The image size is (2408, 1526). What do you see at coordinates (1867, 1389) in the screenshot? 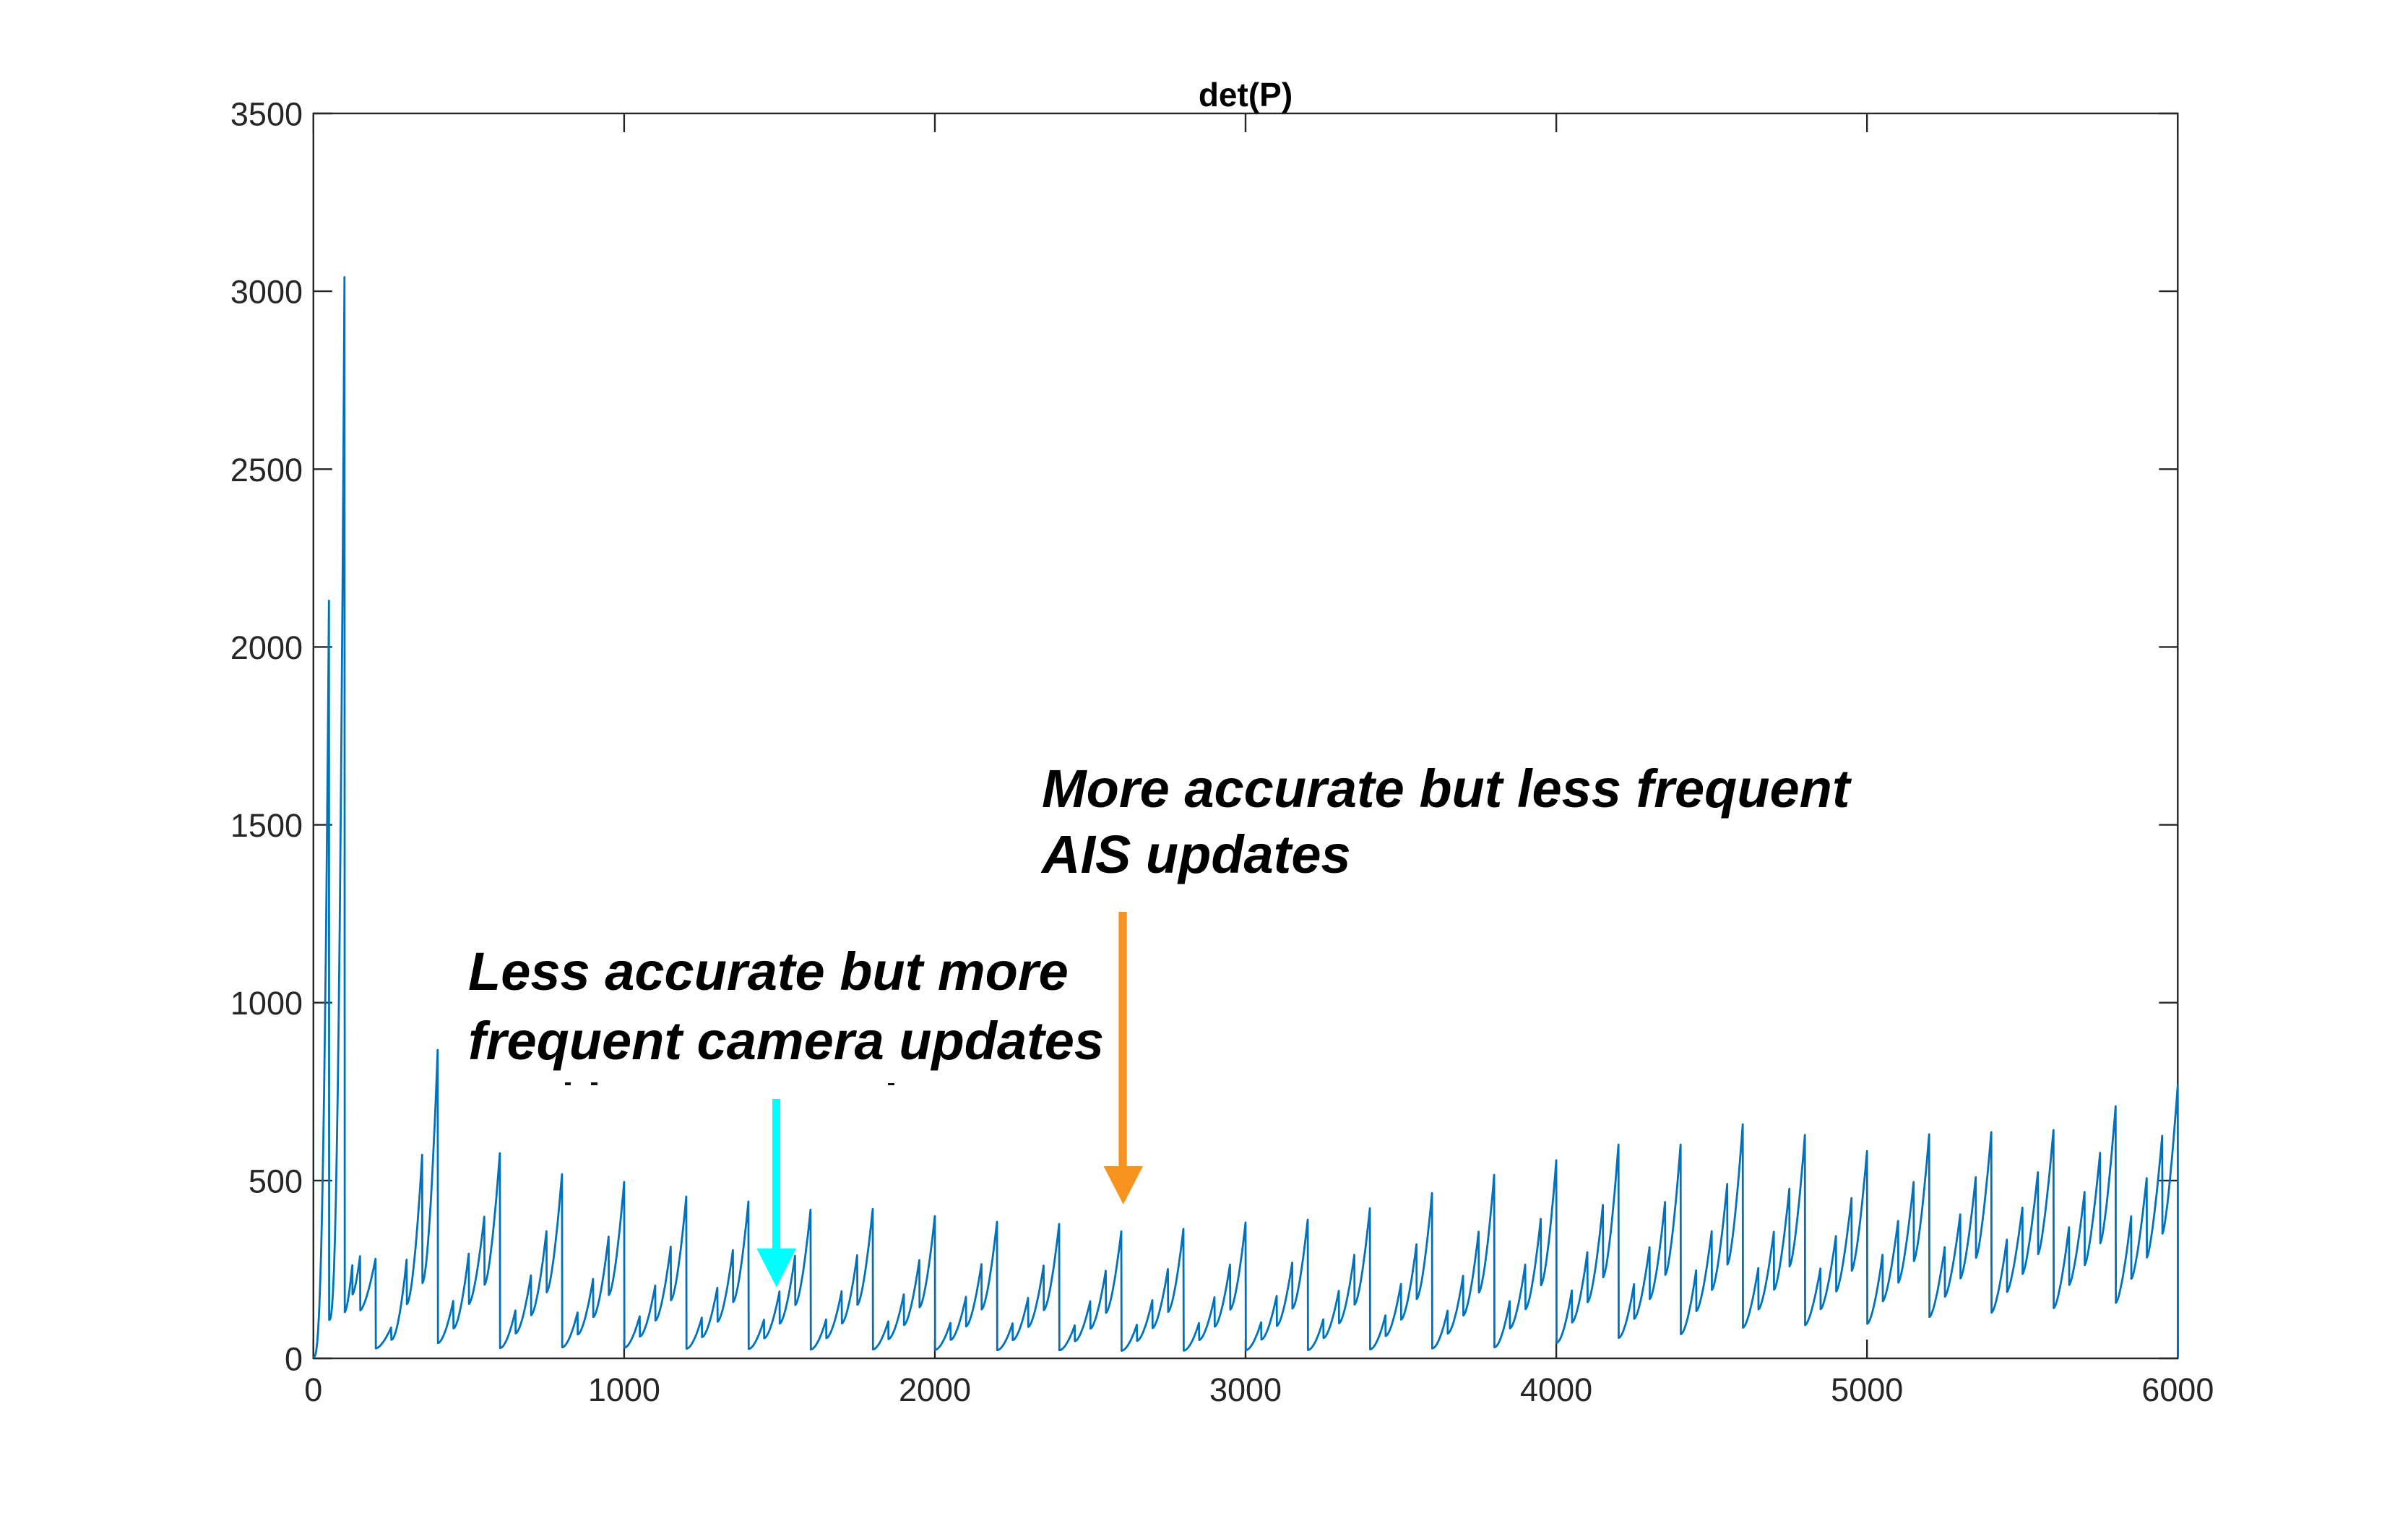
I see `svg-text: 5000` at bounding box center [1867, 1389].